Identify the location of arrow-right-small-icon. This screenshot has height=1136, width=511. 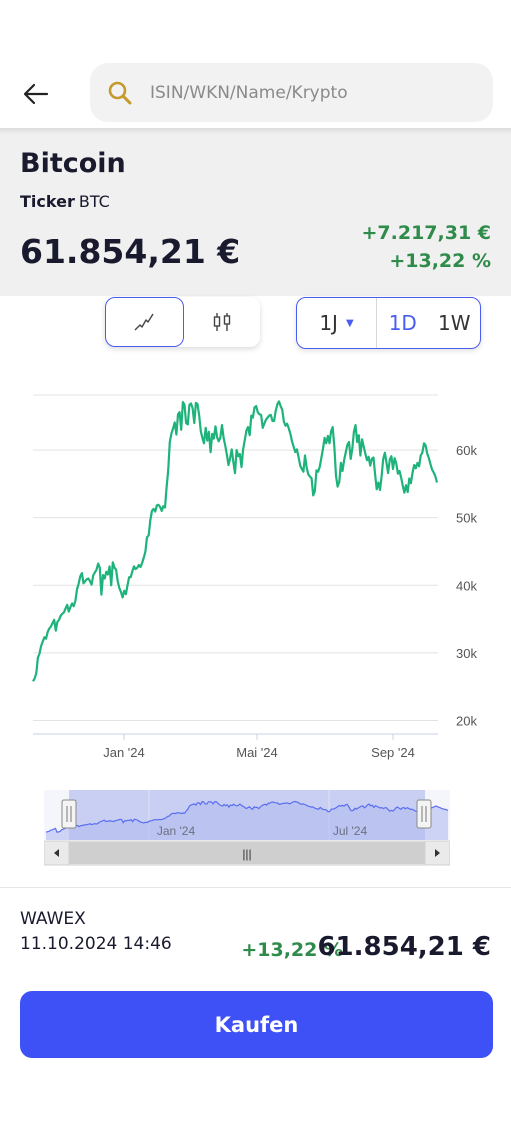
(437, 853).